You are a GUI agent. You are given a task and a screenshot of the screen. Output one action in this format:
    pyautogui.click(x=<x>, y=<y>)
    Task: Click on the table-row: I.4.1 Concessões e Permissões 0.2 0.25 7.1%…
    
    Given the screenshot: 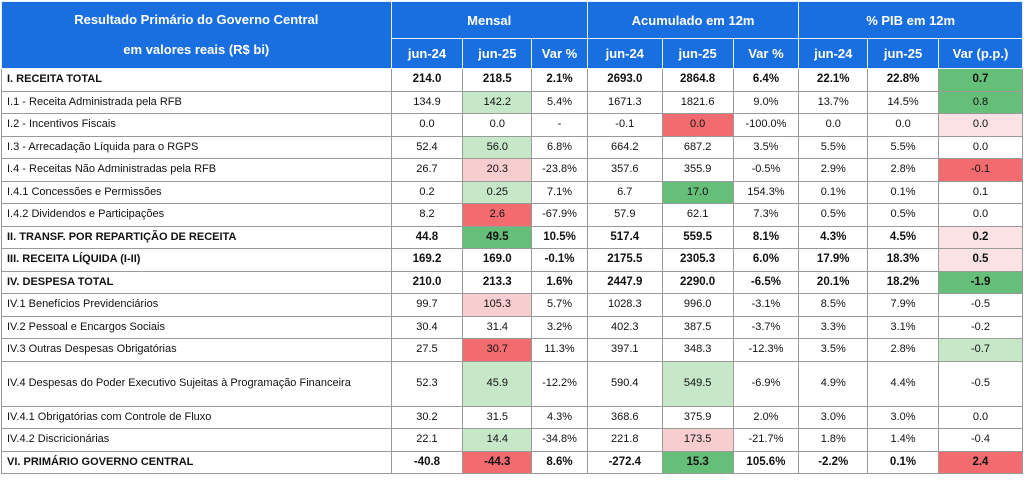 What is the action you would take?
    pyautogui.click(x=512, y=192)
    